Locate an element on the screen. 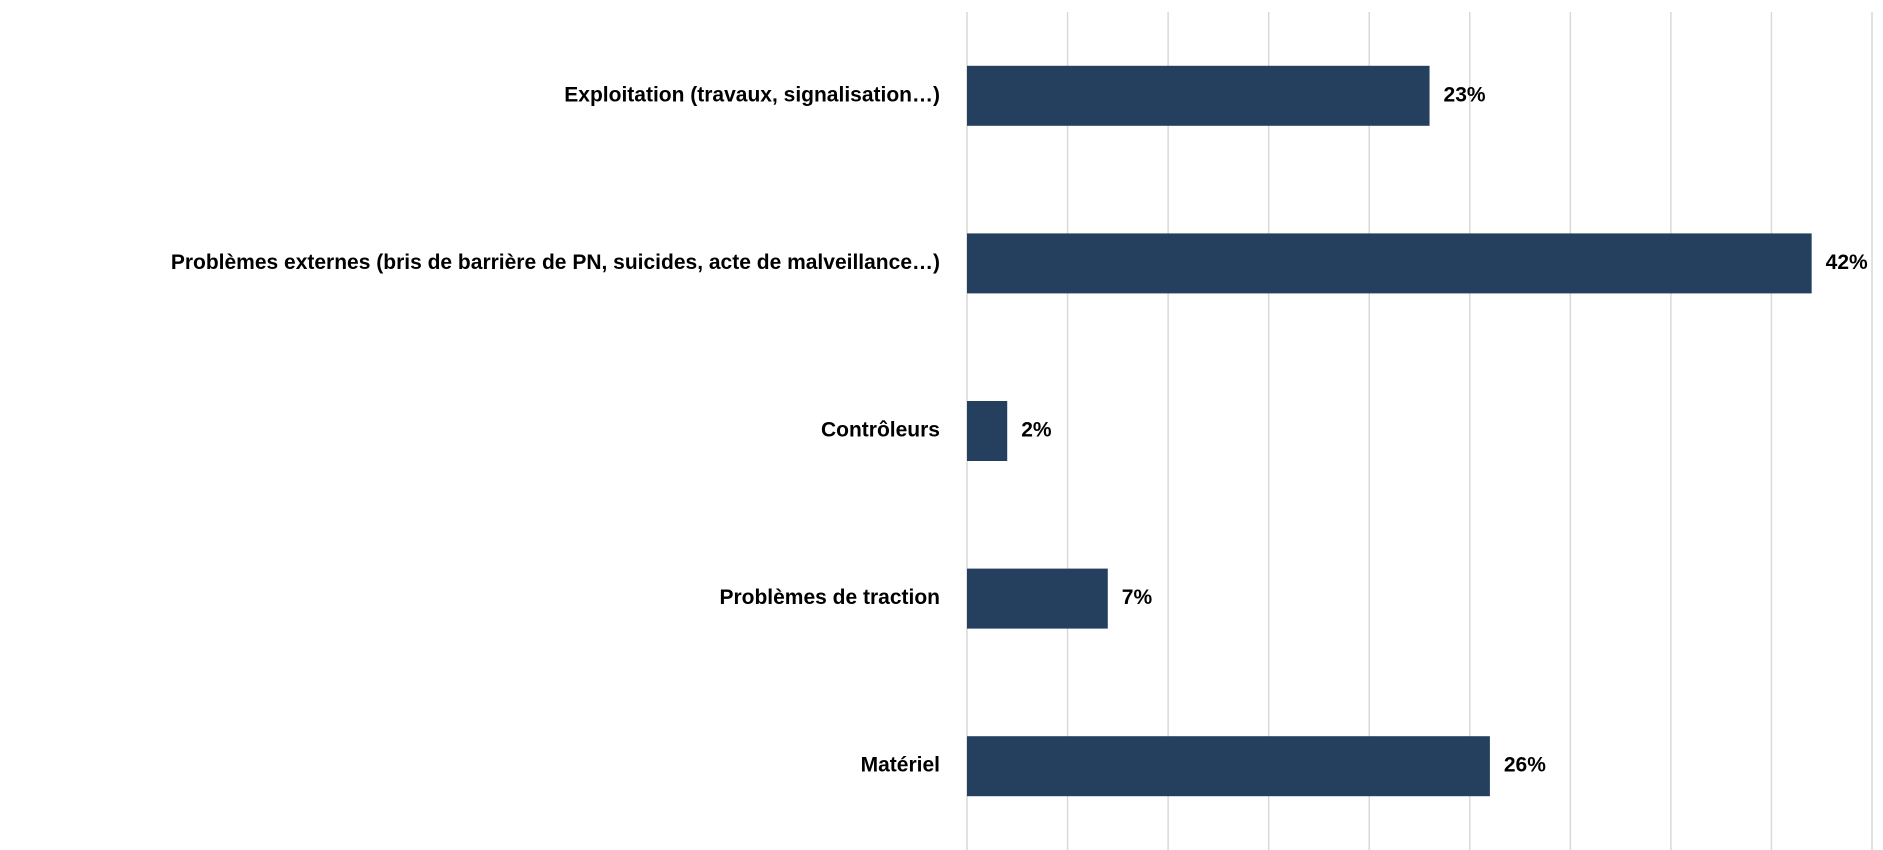  y-tick-label: Matériel is located at coordinates (900, 765).